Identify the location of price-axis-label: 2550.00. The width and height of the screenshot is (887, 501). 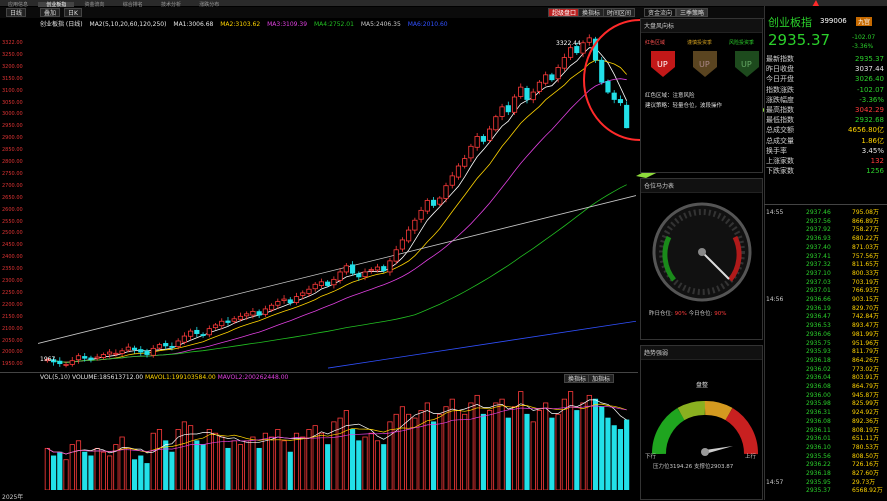
(12, 221).